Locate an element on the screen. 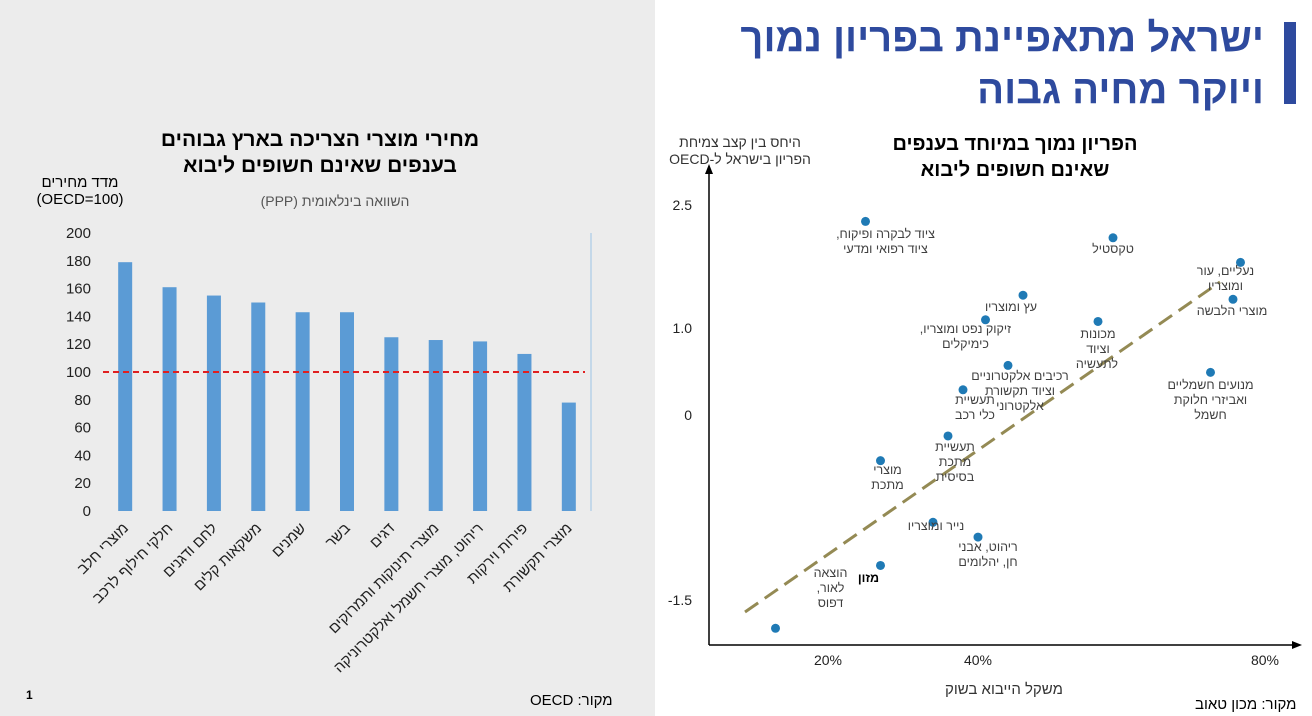  y-tick-label: 40 is located at coordinates (82, 455).